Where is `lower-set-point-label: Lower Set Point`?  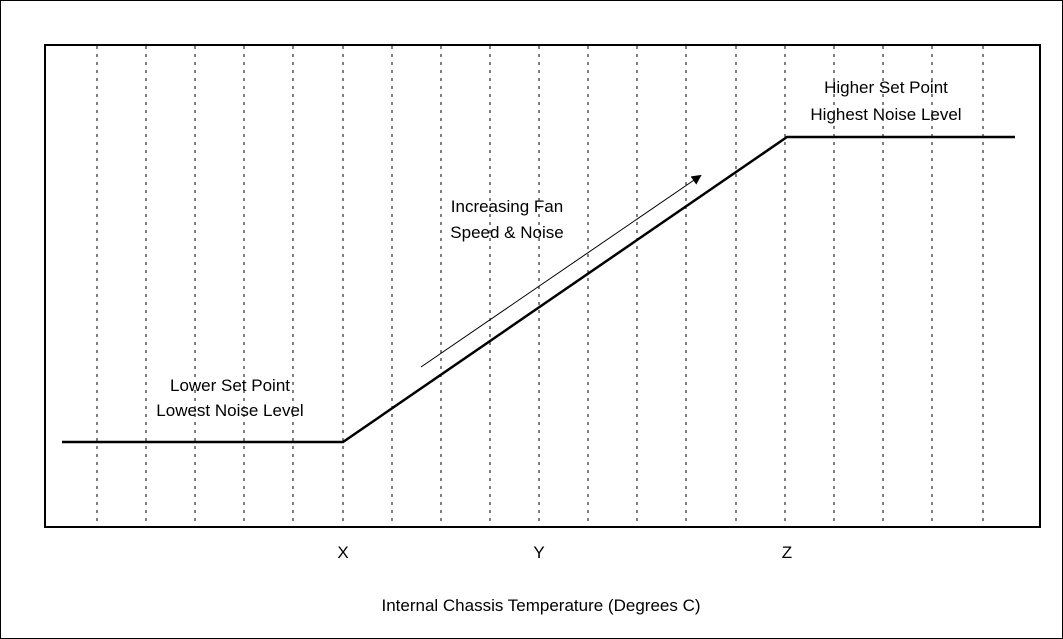
lower-set-point-label: Lower Set Point is located at coordinates (230, 385).